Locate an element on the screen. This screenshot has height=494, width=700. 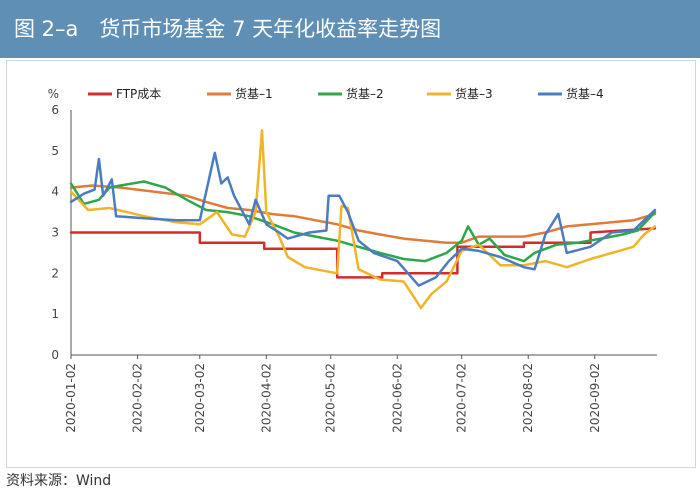
x-tick-label: 2020-08-02 is located at coordinates (528, 398).